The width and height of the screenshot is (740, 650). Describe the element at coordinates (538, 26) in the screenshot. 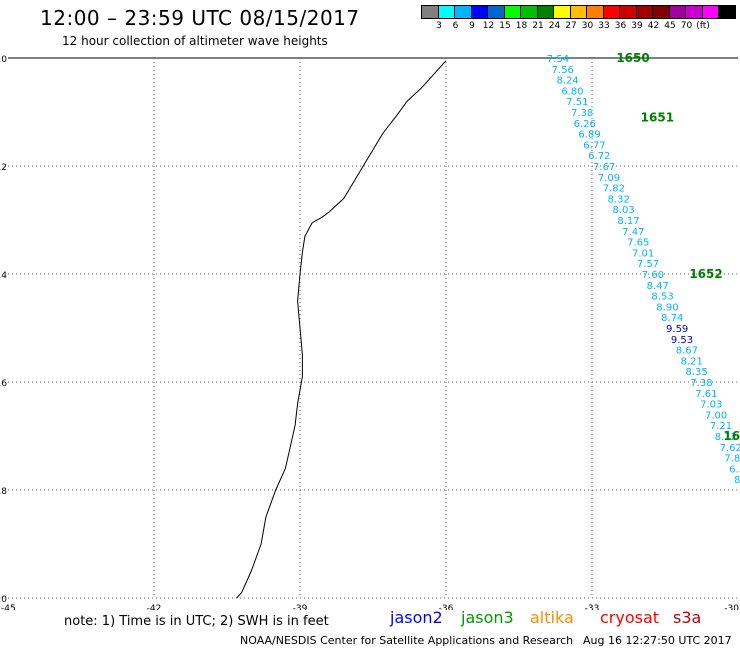

I see `color-scale-label: 21` at that location.